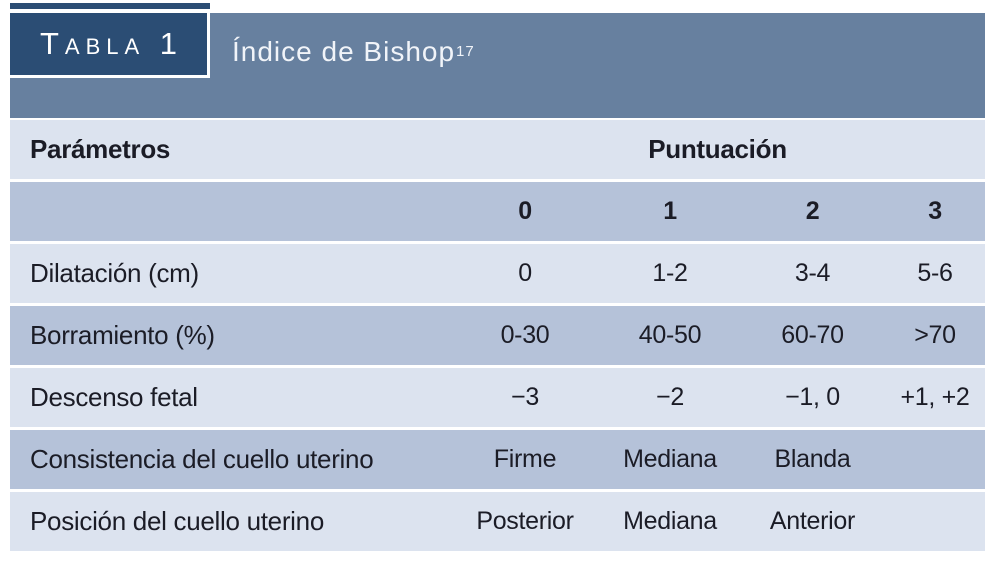  What do you see at coordinates (670, 211) in the screenshot?
I see `score-column-header: 1` at bounding box center [670, 211].